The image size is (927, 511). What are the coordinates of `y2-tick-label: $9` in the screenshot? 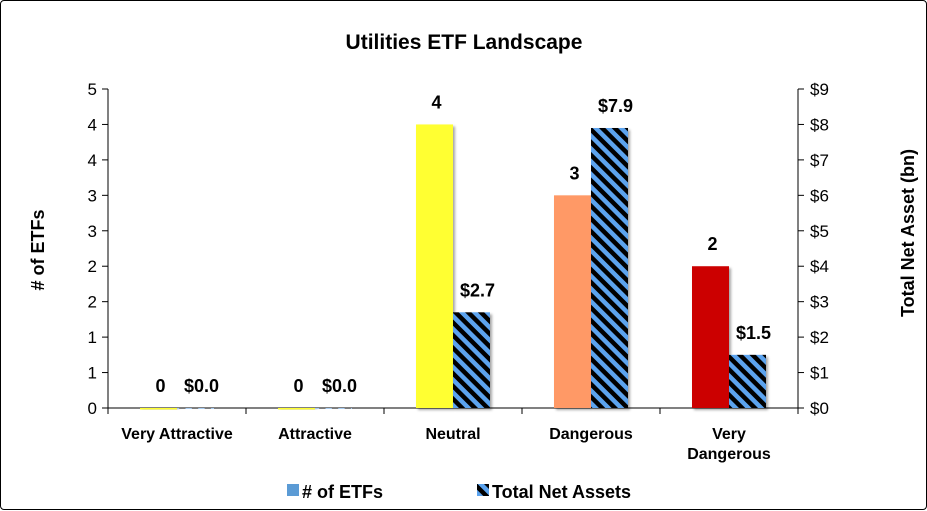 It's located at (819, 89).